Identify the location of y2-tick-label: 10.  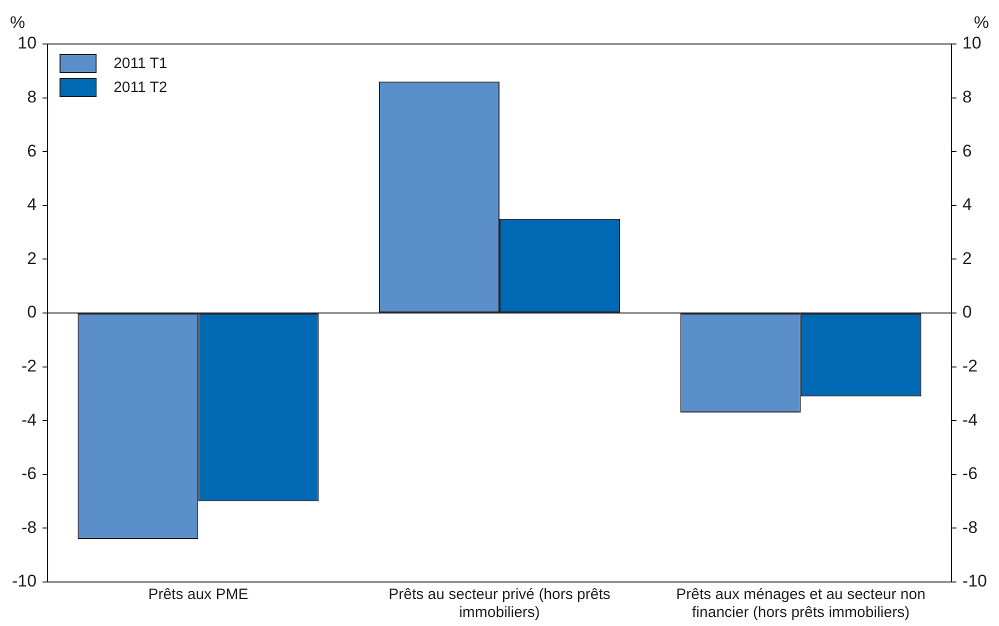
(972, 43).